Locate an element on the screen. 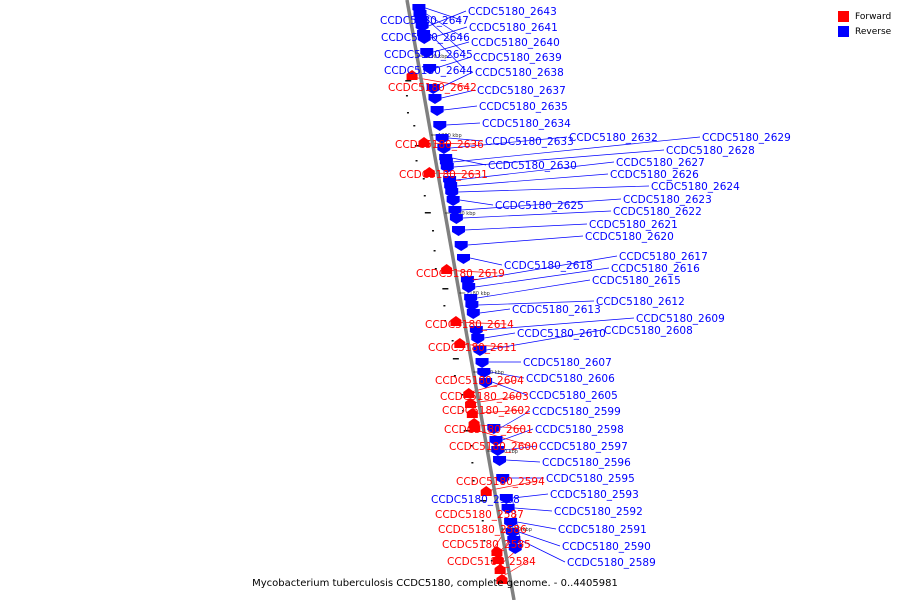 This screenshot has height=600, width=900. gene-label: CCDC5180_2611 is located at coordinates (472, 348).